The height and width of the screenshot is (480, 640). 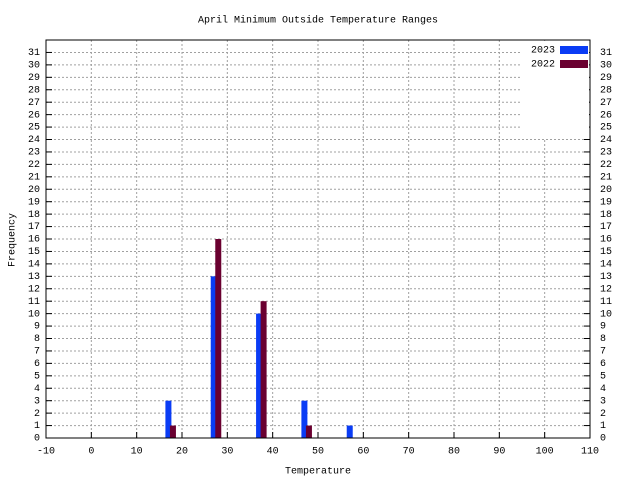 I want to click on y2-tick-label: 12, so click(x=606, y=289).